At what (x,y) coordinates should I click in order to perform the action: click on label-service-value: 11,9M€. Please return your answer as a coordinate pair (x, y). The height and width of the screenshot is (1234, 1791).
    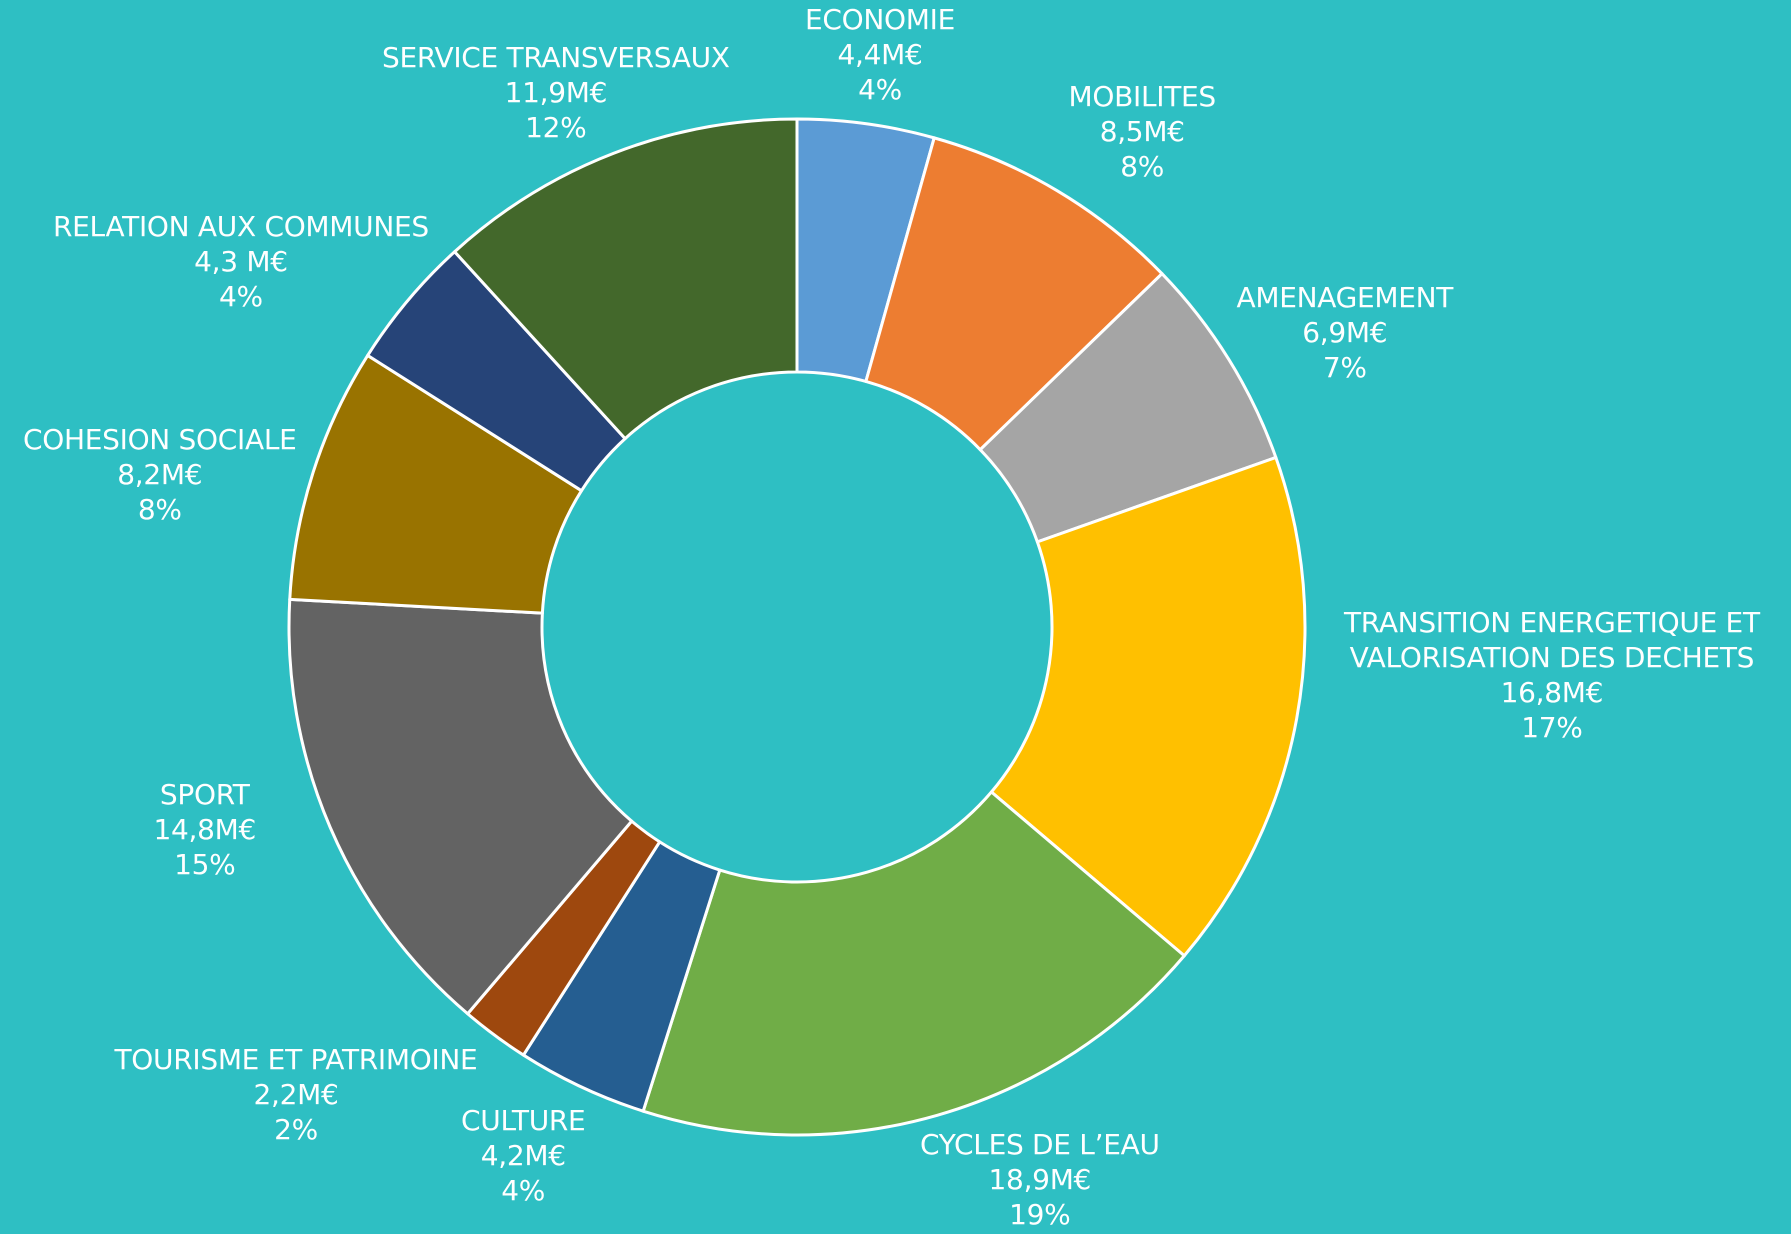
    Looking at the image, I should click on (556, 92).